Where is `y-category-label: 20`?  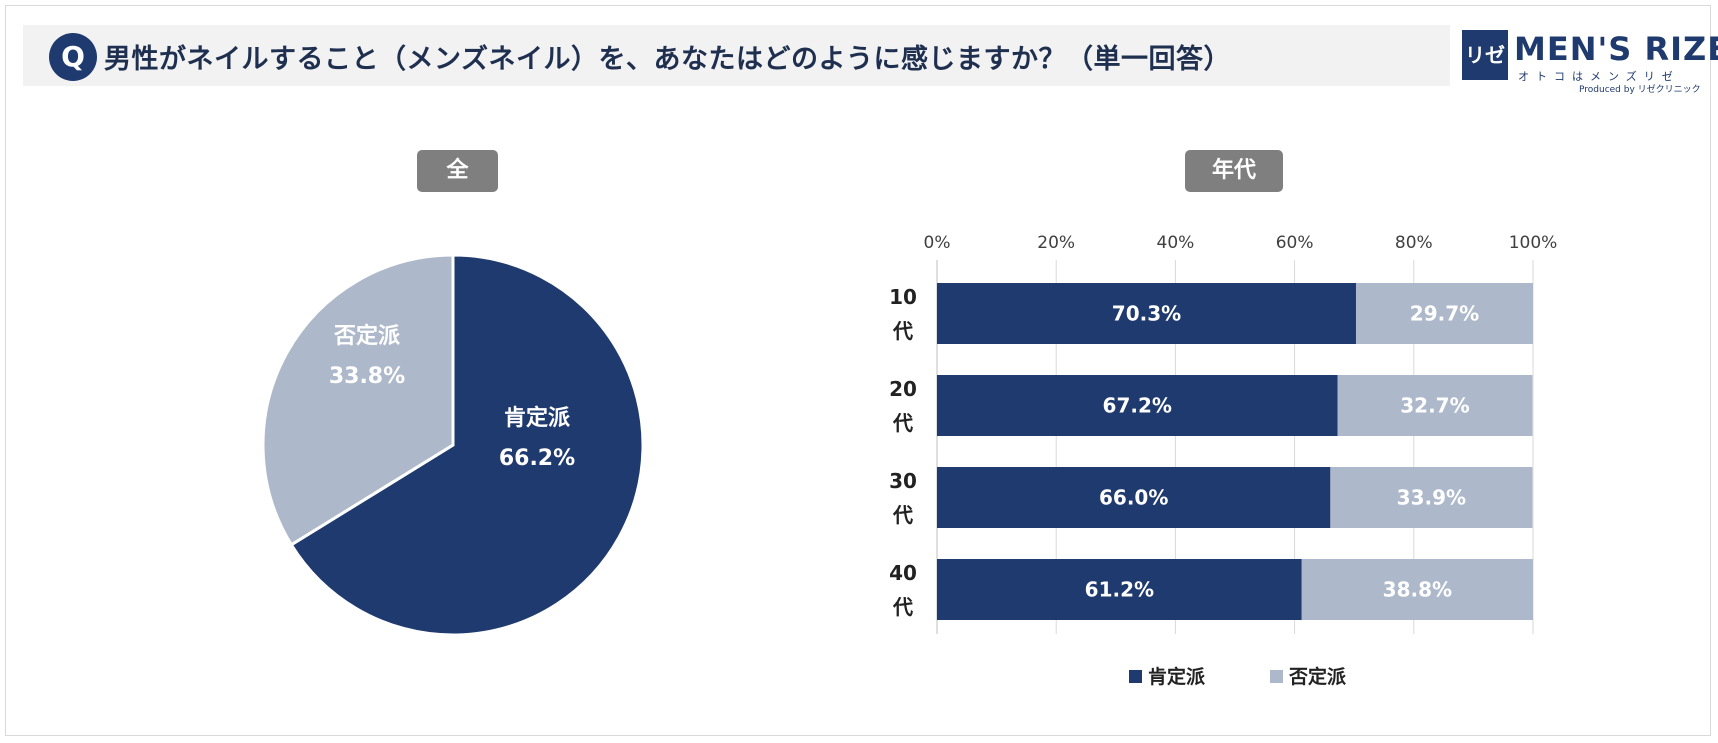 y-category-label: 20 is located at coordinates (903, 389).